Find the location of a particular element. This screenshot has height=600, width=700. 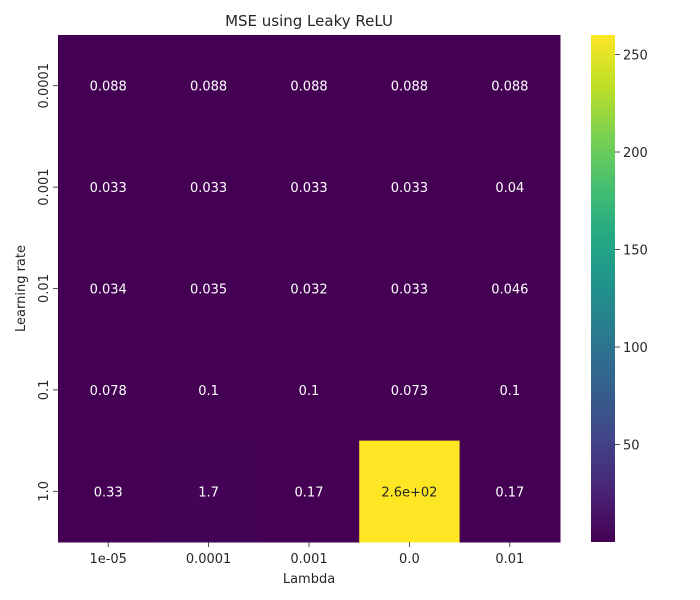

heatmap-cell-r2-c2 is located at coordinates (309, 288).